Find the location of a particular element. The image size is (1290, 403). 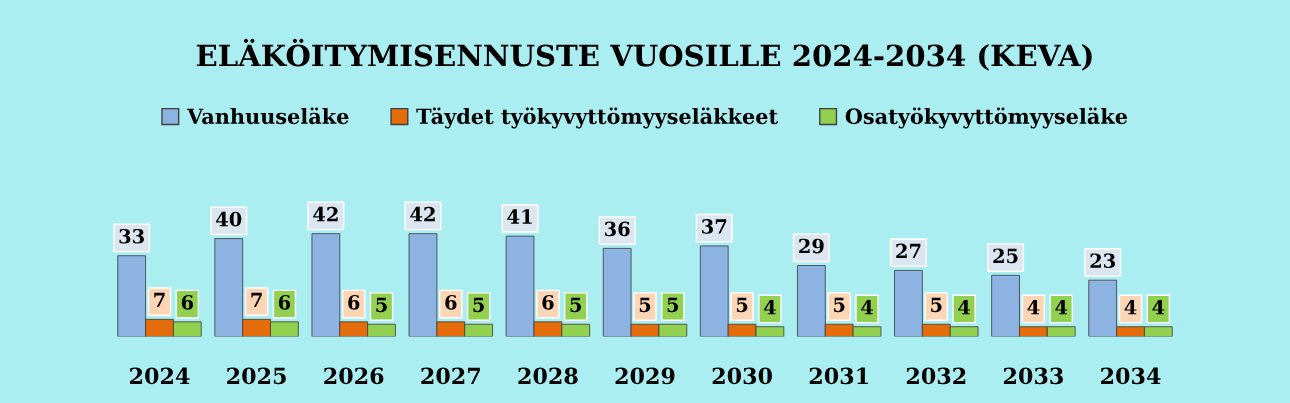

legend-label: Täydet työkyvyttömyyseläkkeet is located at coordinates (597, 118).